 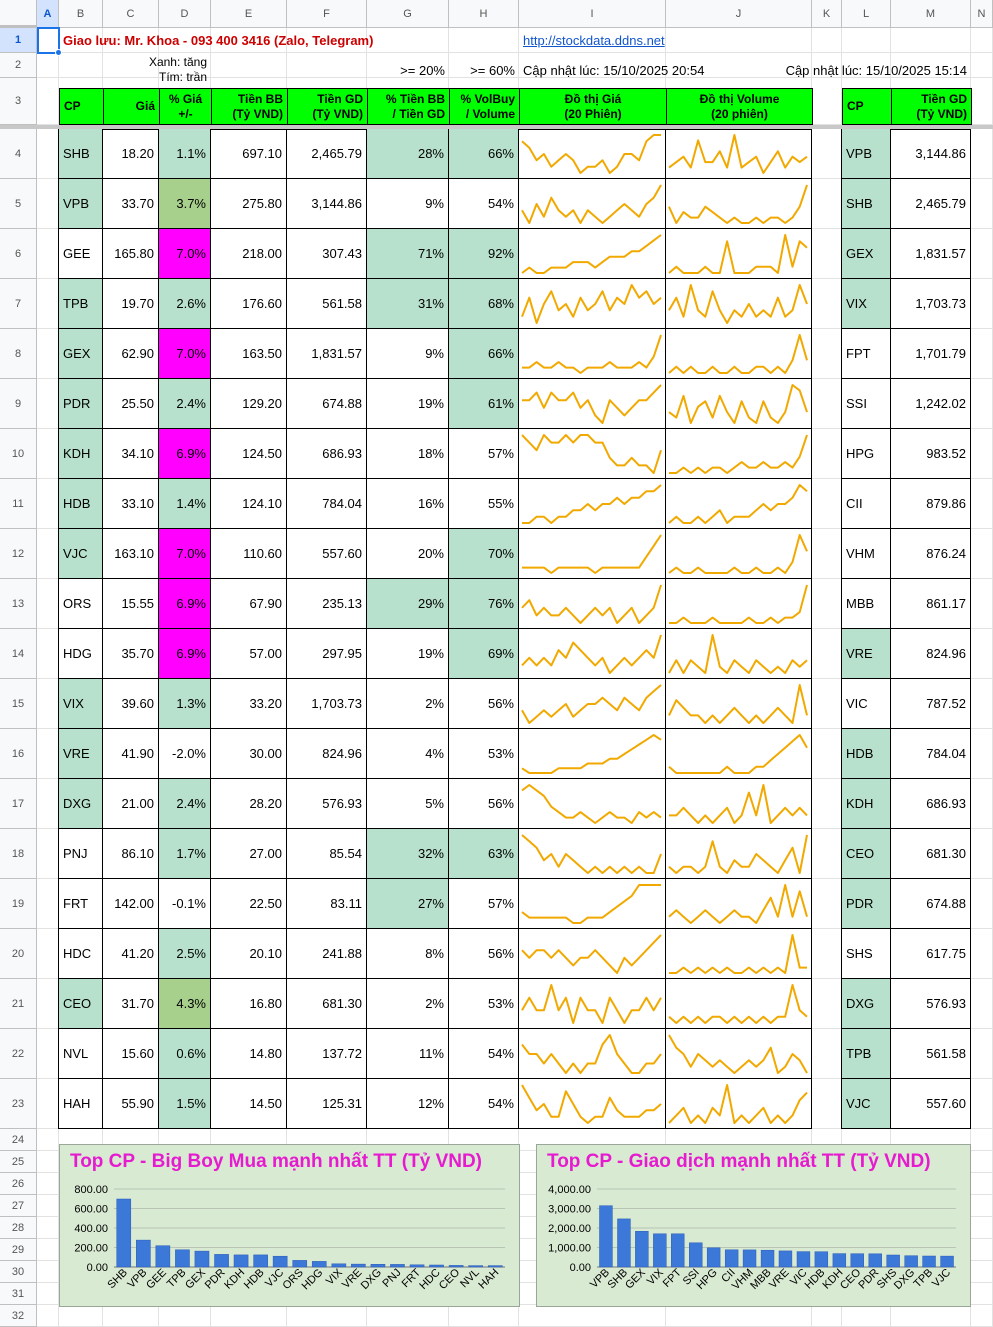 I want to click on row-header-26: 26, so click(x=18, y=1184).